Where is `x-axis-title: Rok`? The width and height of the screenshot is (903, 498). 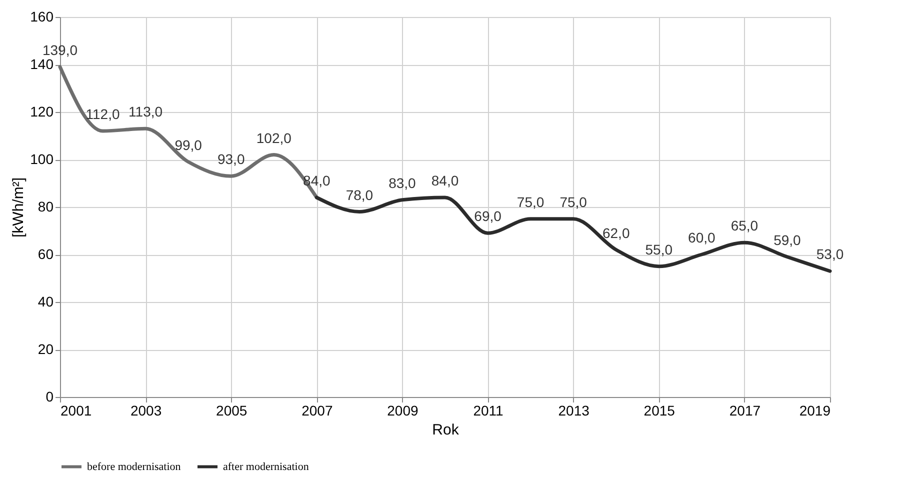 x-axis-title: Rok is located at coordinates (446, 430).